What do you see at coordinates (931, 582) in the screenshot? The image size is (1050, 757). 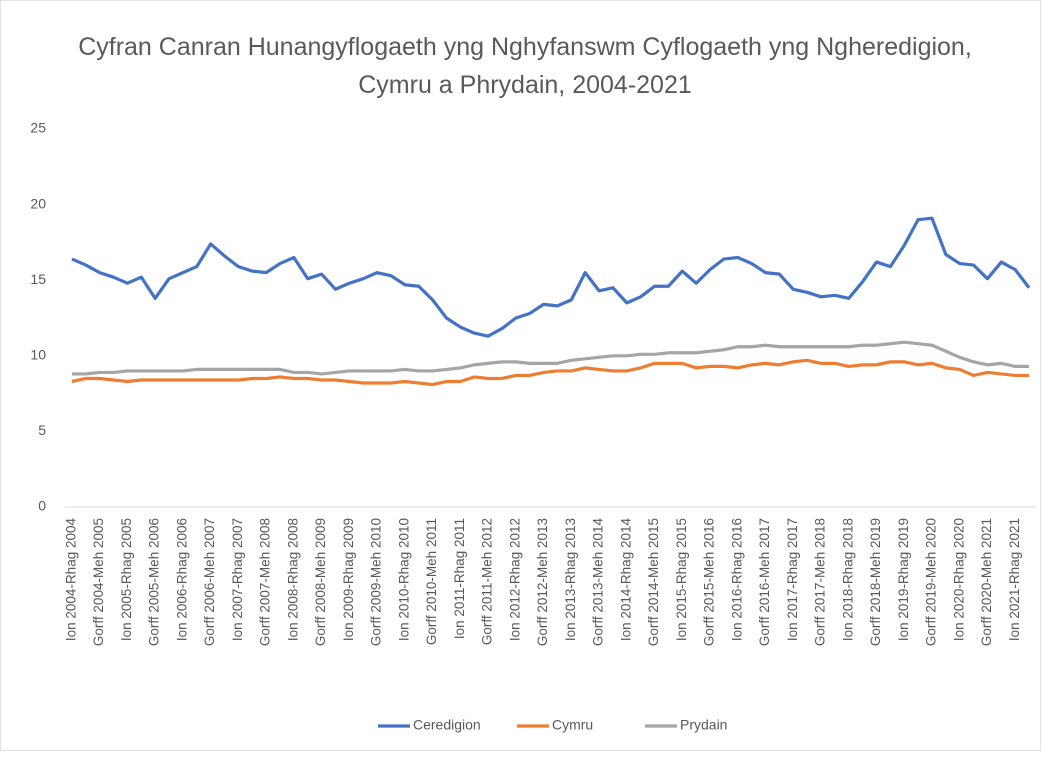 I see `x-tick-label: Gorff 2019-Meh 2020` at bounding box center [931, 582].